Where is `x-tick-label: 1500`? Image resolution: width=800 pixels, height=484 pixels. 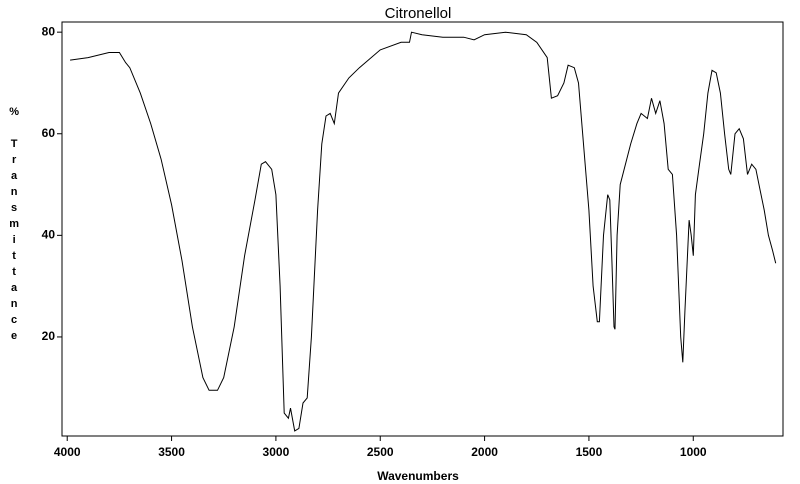
x-tick-label: 1500 is located at coordinates (589, 452).